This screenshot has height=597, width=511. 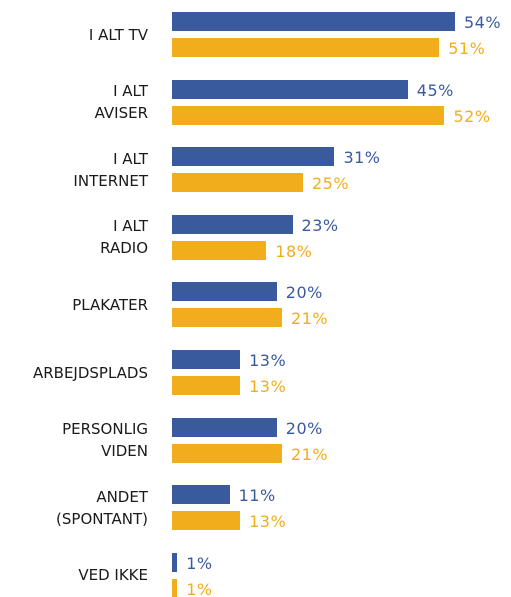 What do you see at coordinates (472, 116) in the screenshot?
I see `value-label: 52%` at bounding box center [472, 116].